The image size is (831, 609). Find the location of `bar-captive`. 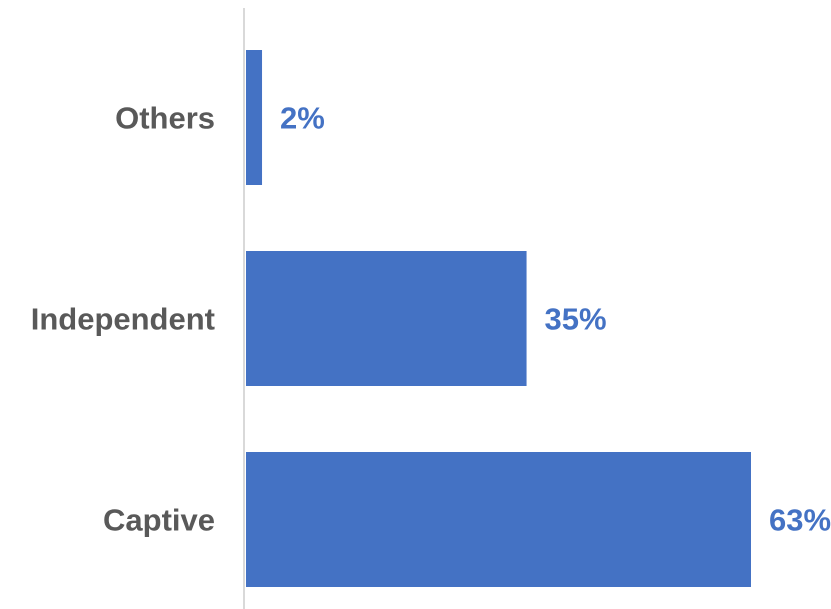

bar-captive is located at coordinates (498, 519).